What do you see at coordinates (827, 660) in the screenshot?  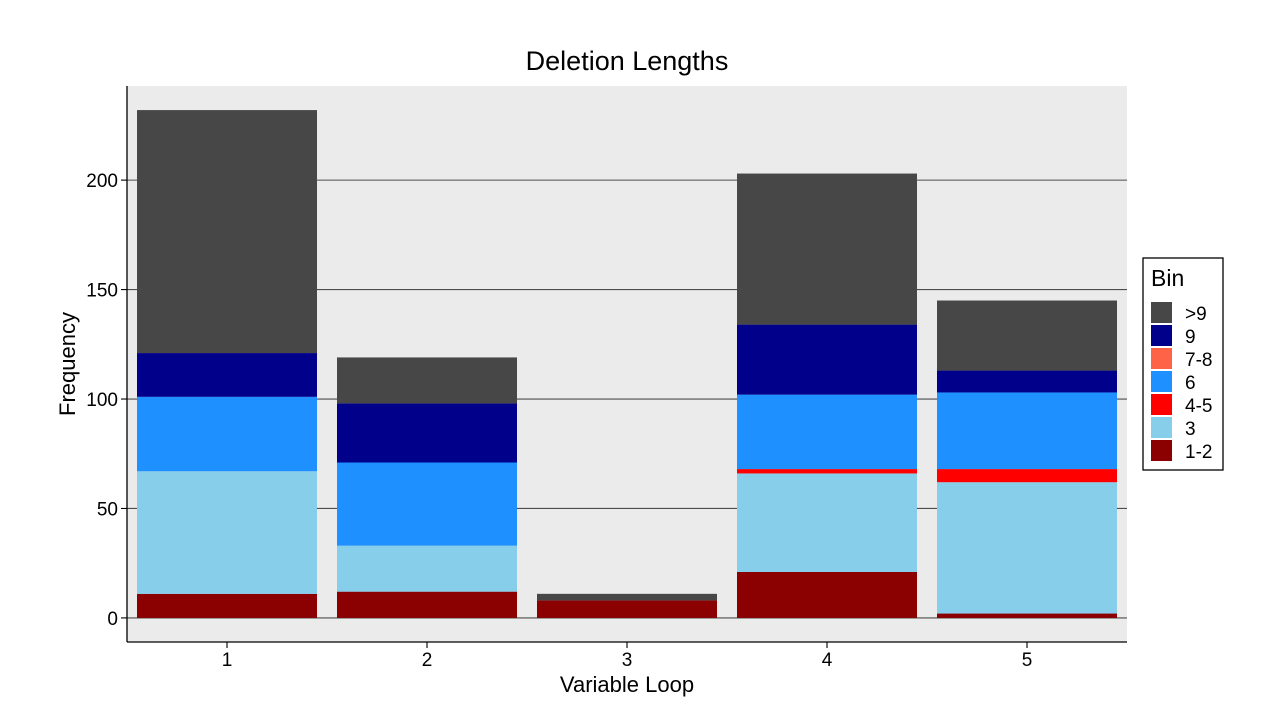 I see `x-tick-label: 4` at bounding box center [827, 660].